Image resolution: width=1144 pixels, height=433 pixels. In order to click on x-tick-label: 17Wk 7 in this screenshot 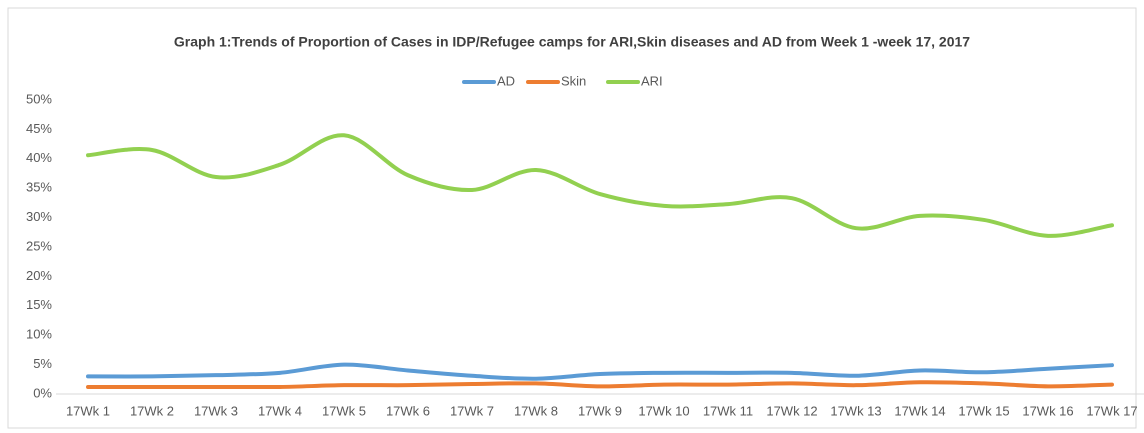, I will do `click(472, 410)`.